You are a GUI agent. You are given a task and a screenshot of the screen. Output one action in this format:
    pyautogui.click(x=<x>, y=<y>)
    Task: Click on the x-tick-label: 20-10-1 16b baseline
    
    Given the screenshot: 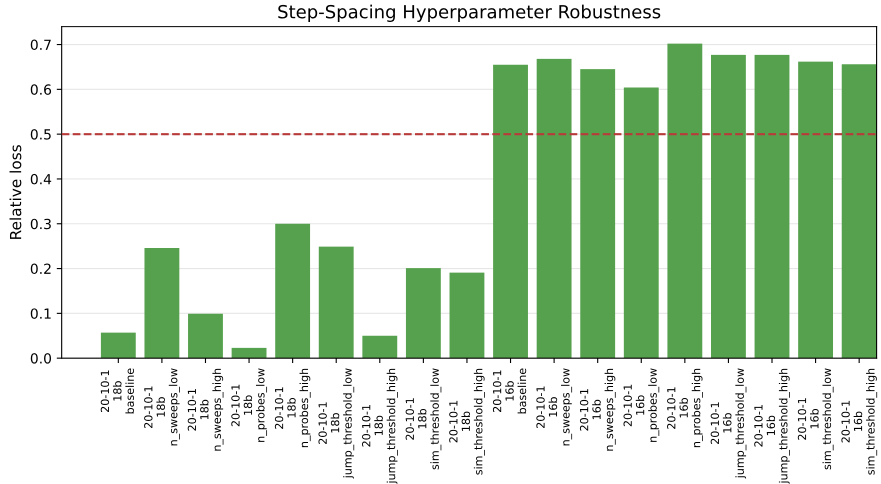 What is the action you would take?
    pyautogui.click(x=509, y=391)
    